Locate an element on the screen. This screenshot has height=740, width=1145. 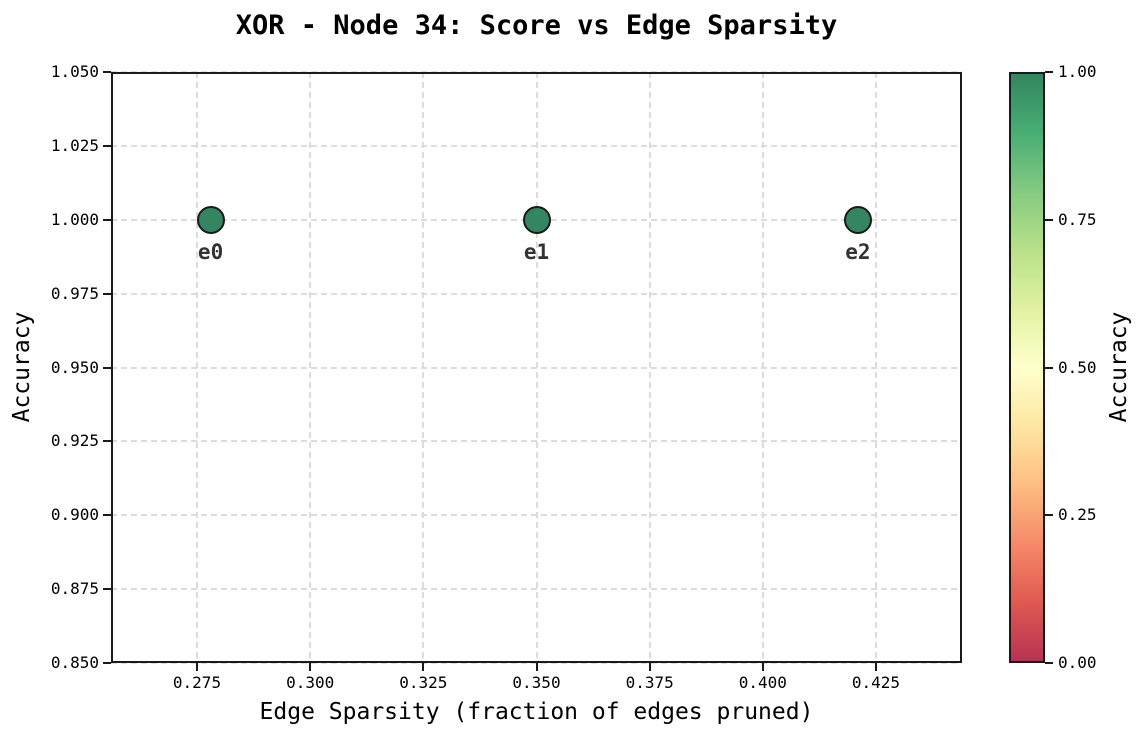
y-tick-label: 0.925 is located at coordinates (74, 441).